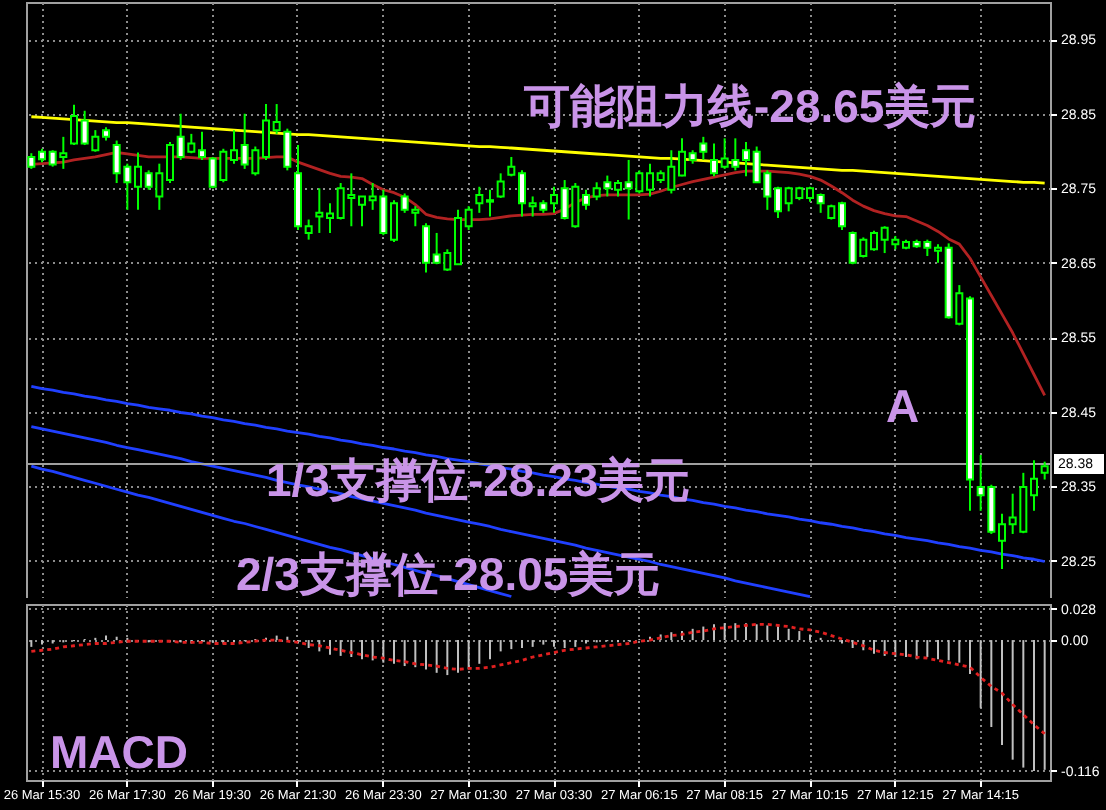 The height and width of the screenshot is (810, 1106). Describe the element at coordinates (119, 752) in the screenshot. I see `annotation: MACD` at that location.